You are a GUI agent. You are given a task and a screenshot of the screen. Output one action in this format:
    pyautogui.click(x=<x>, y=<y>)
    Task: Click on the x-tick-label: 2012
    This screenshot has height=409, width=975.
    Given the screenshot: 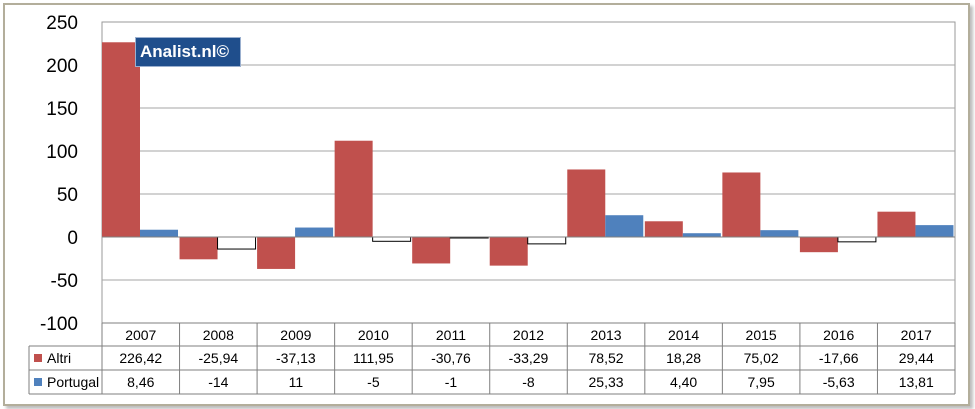 What is the action you would take?
    pyautogui.click(x=528, y=335)
    